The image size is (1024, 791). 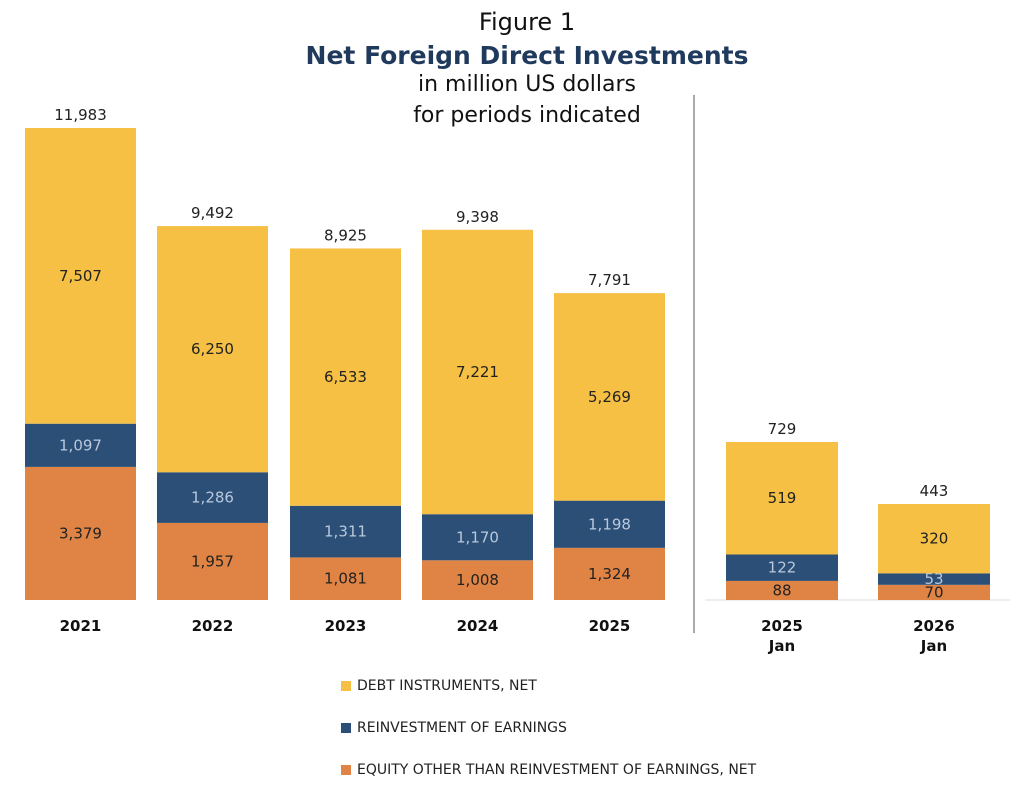 What do you see at coordinates (478, 626) in the screenshot?
I see `x-tick-label: 2024` at bounding box center [478, 626].